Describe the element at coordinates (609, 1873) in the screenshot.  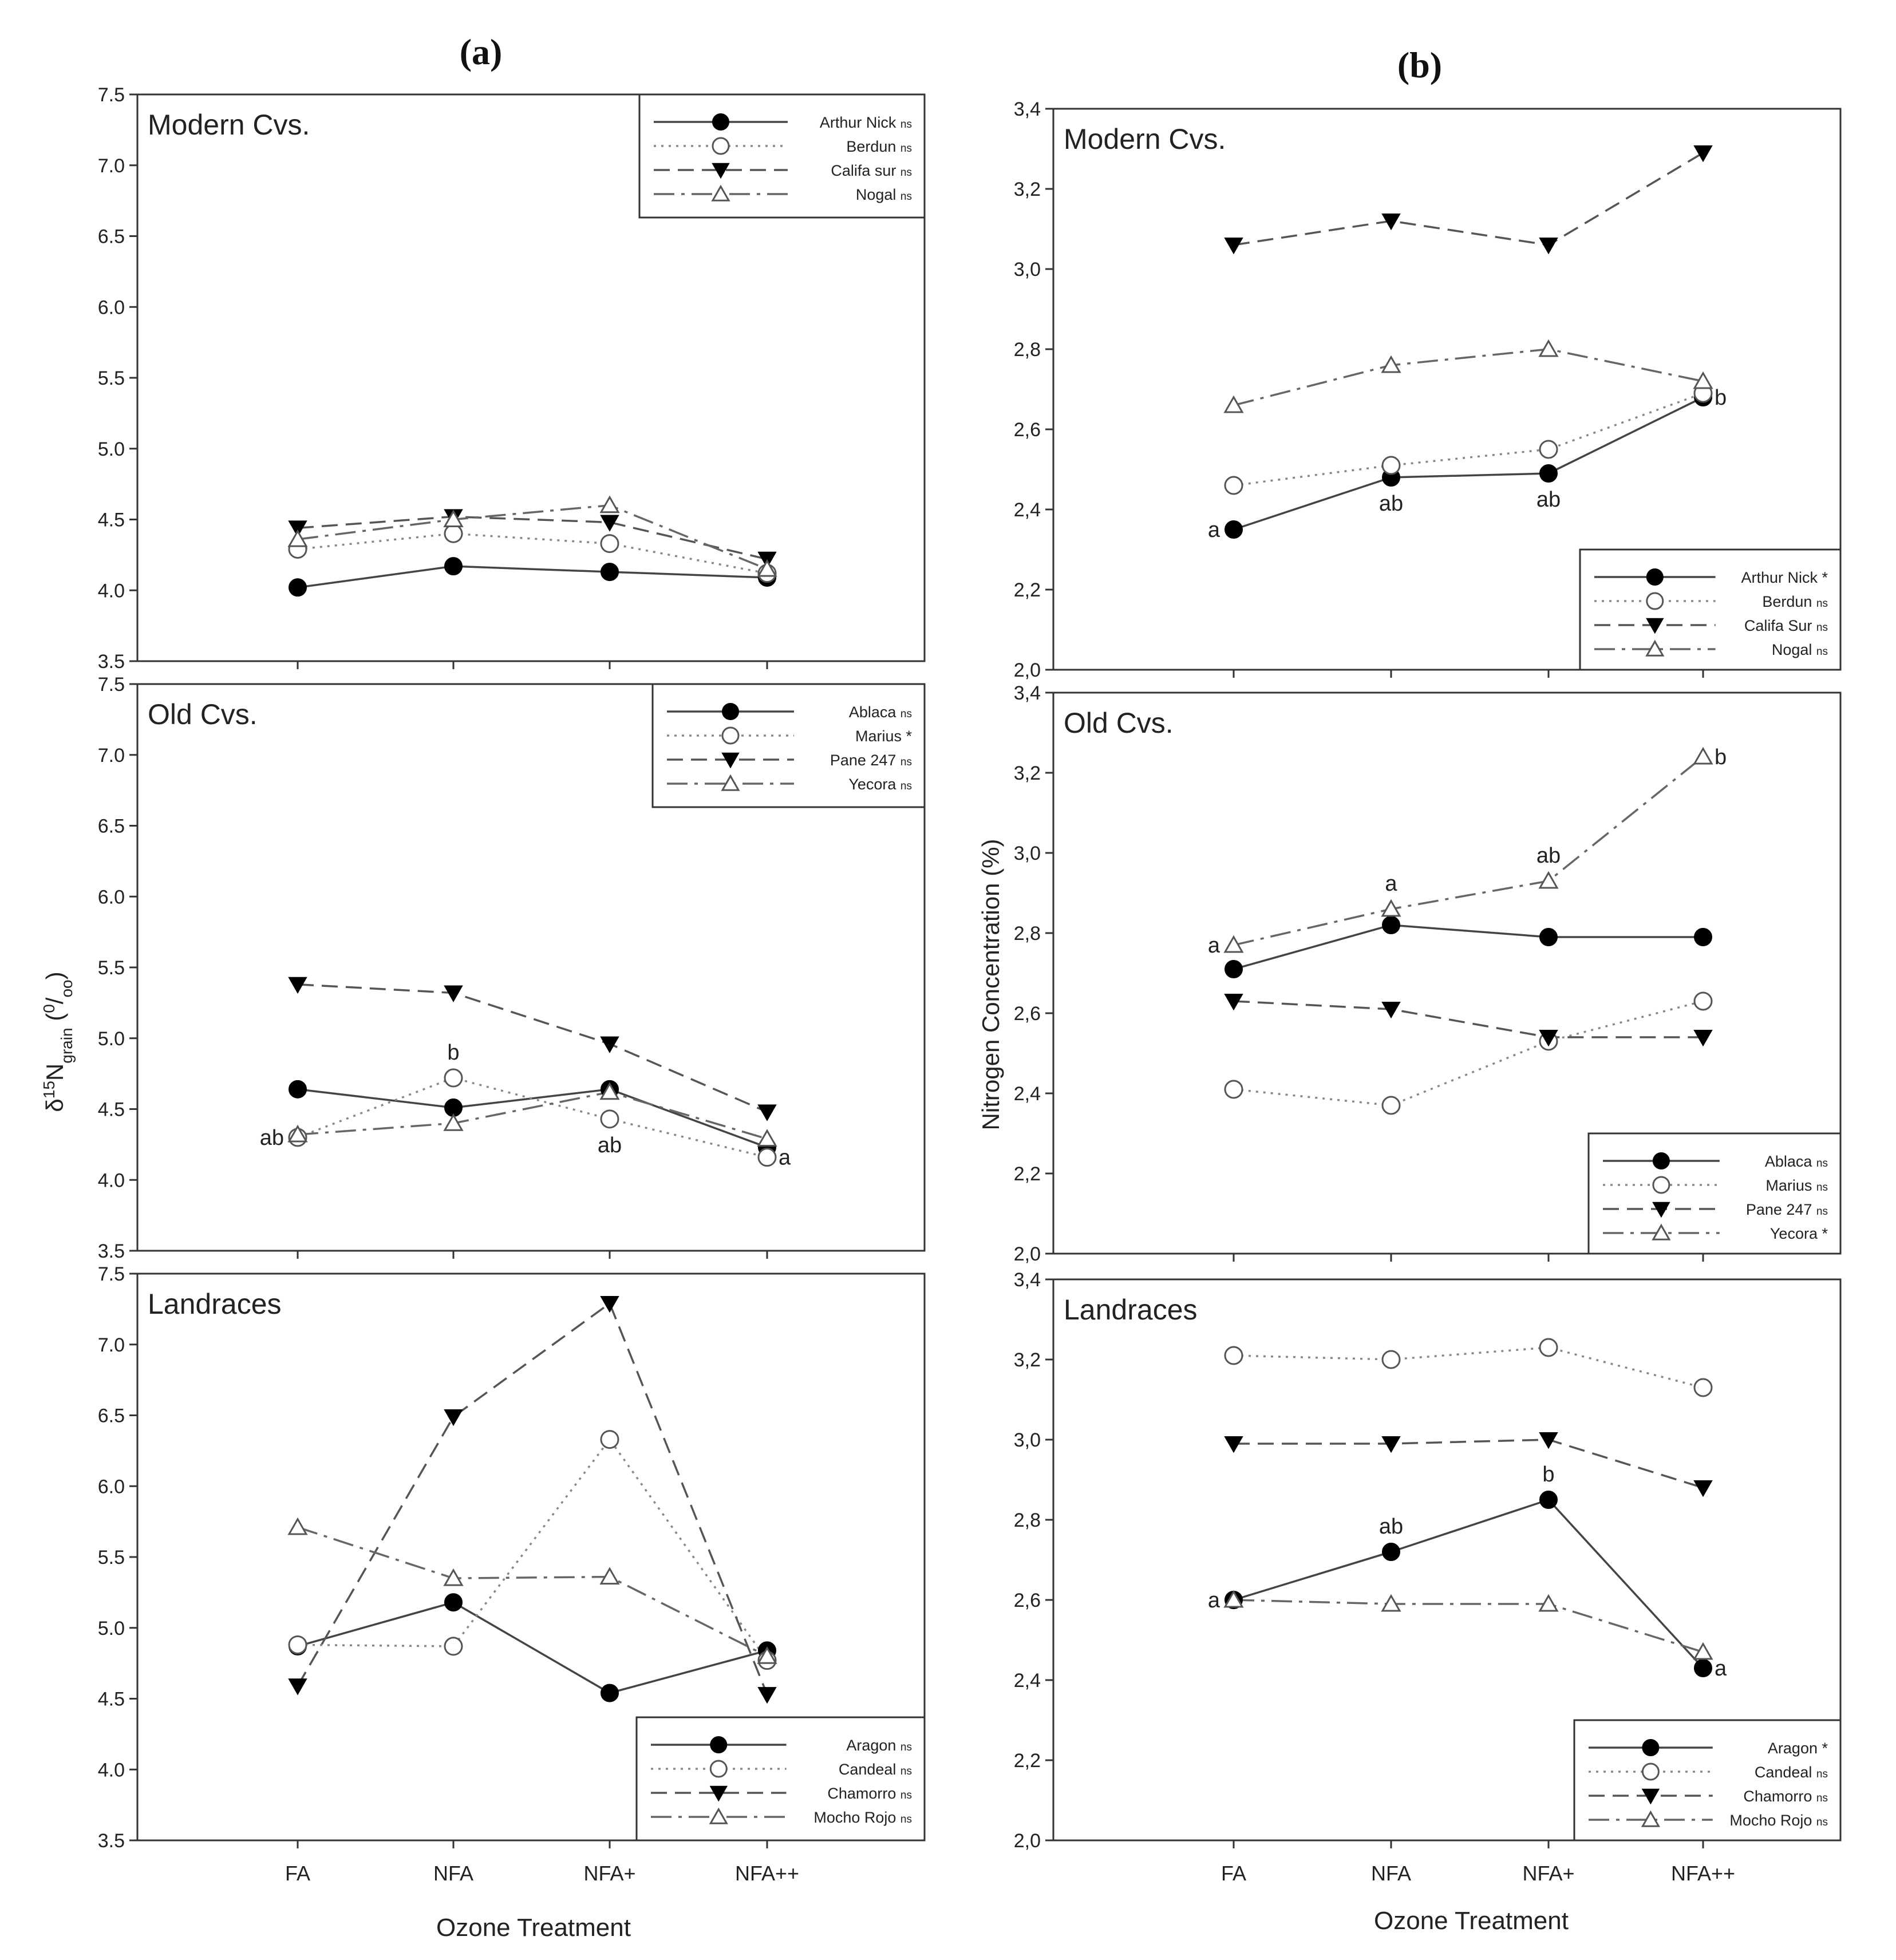
I see `x-tick-label: NFA+` at that location.